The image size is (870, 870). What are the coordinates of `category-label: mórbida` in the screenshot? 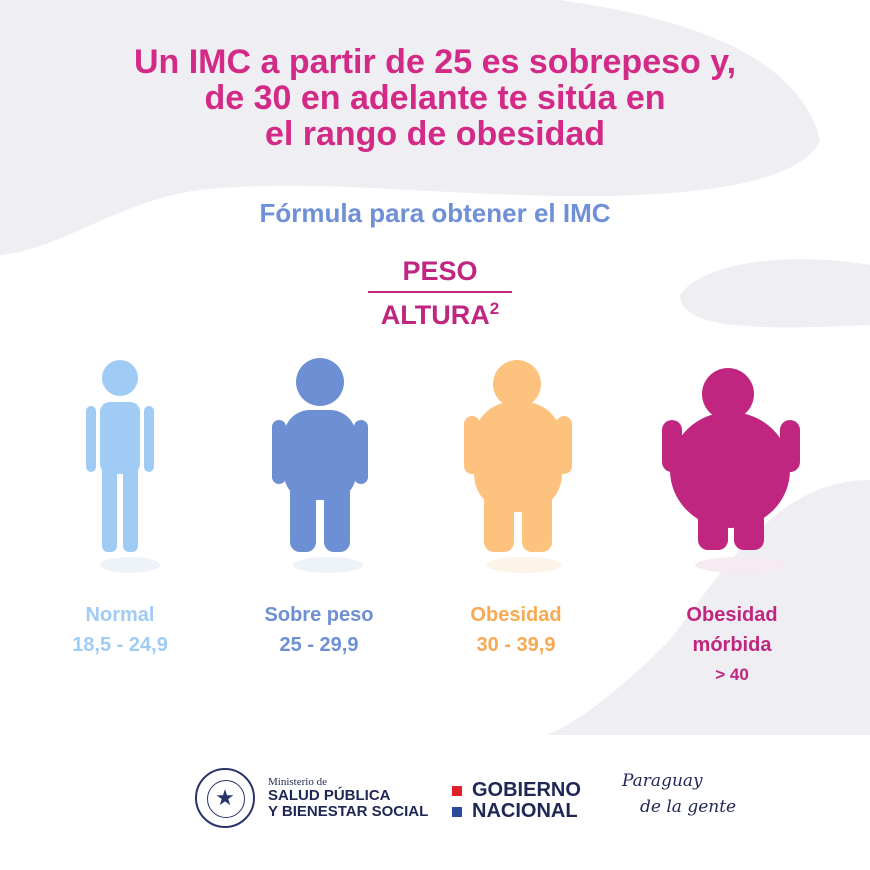 It's located at (732, 645).